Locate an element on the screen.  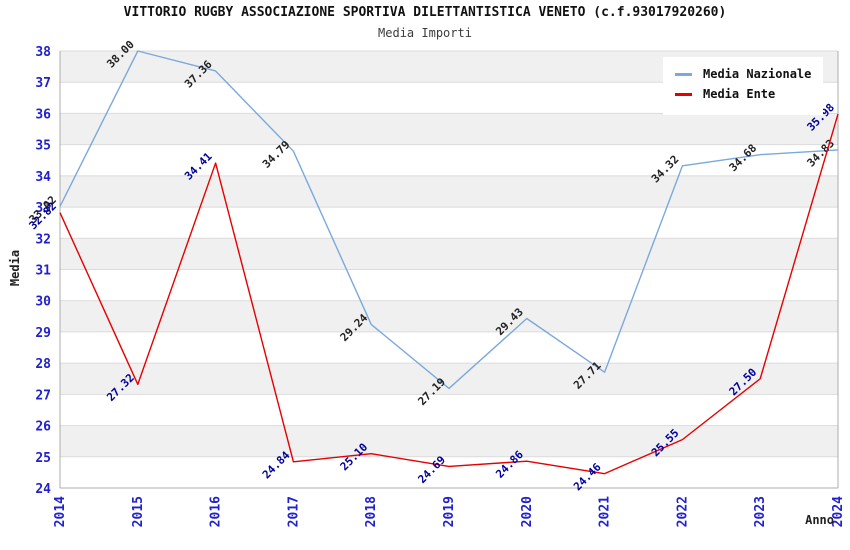
y-tick-label: 36 is located at coordinates (43, 114).